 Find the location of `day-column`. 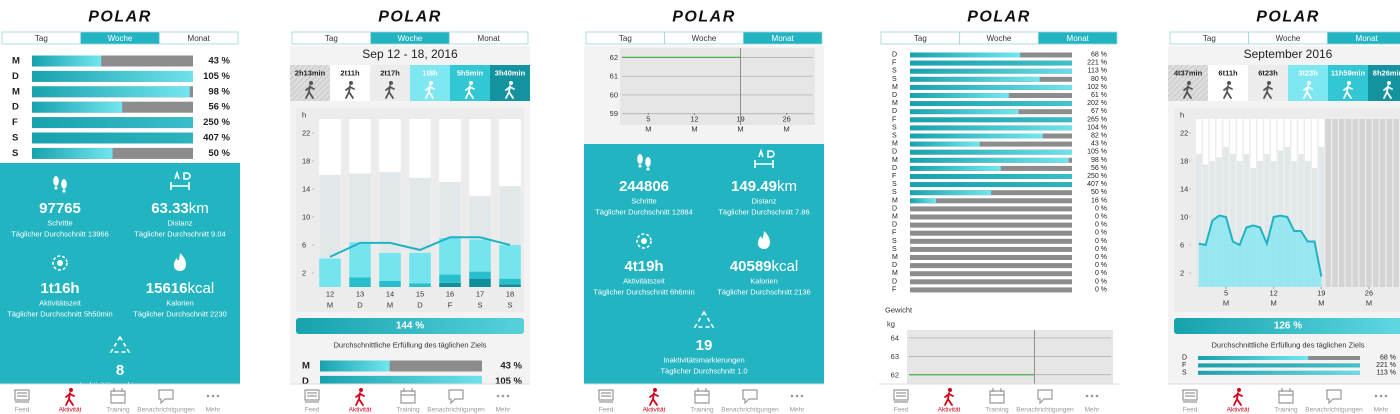

day-column is located at coordinates (1369, 203).